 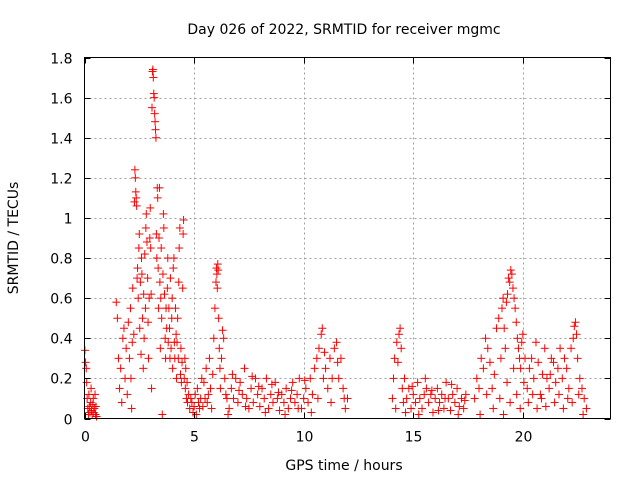 I want to click on y-tick-label: 0.2, so click(x=61, y=380).